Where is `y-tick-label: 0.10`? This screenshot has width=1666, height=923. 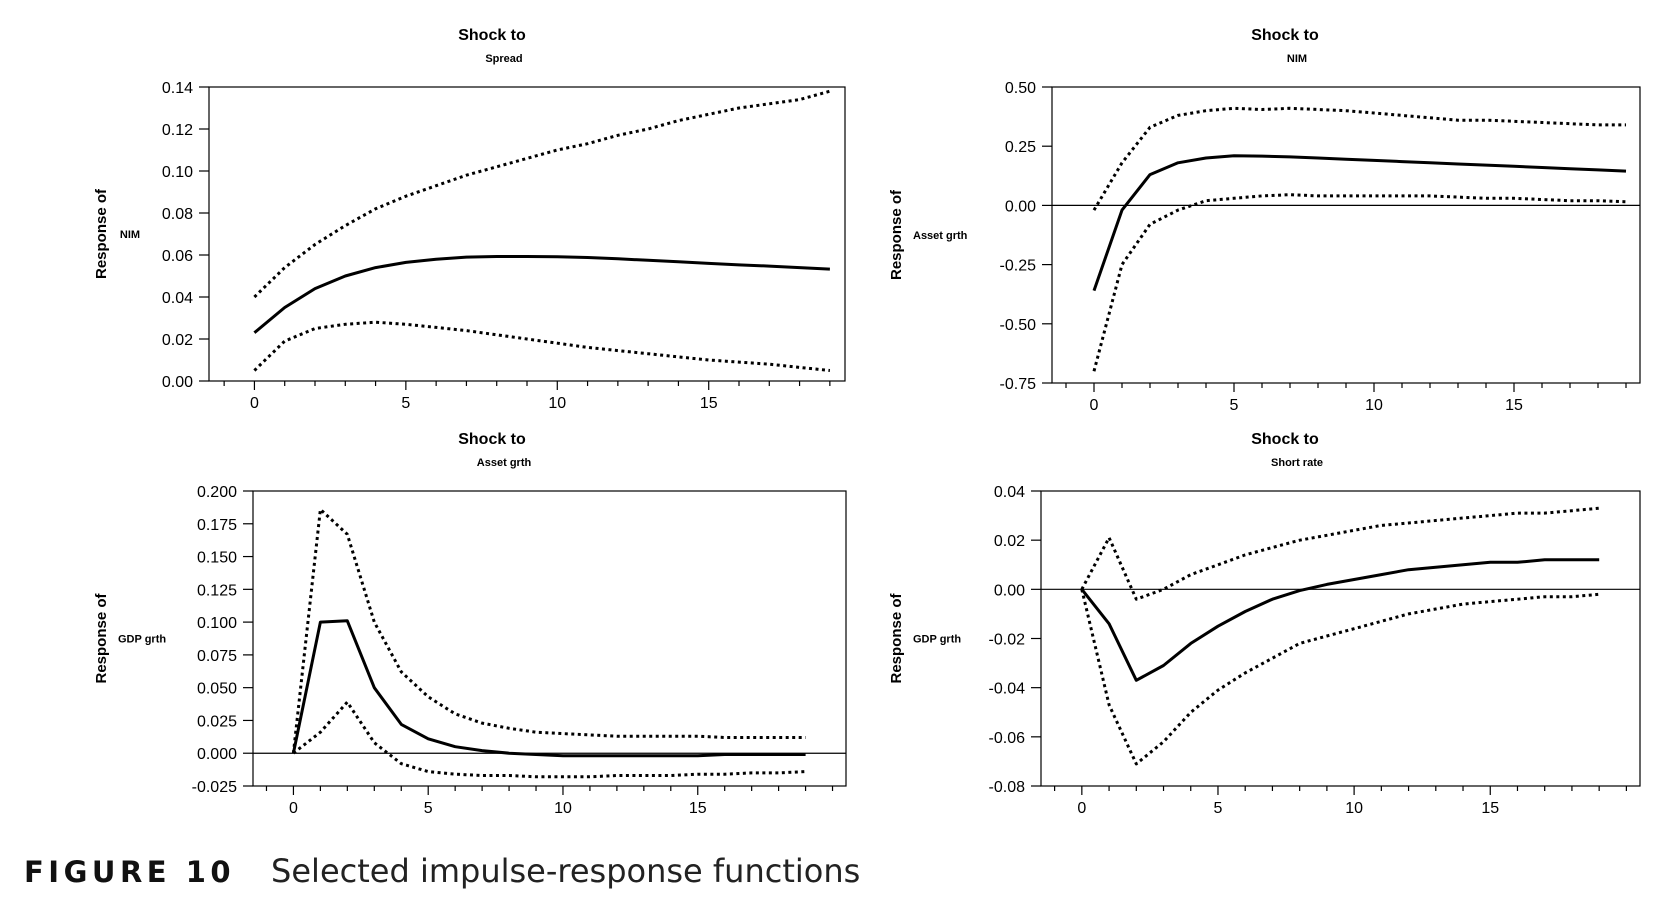
y-tick-label: 0.10 is located at coordinates (177, 172).